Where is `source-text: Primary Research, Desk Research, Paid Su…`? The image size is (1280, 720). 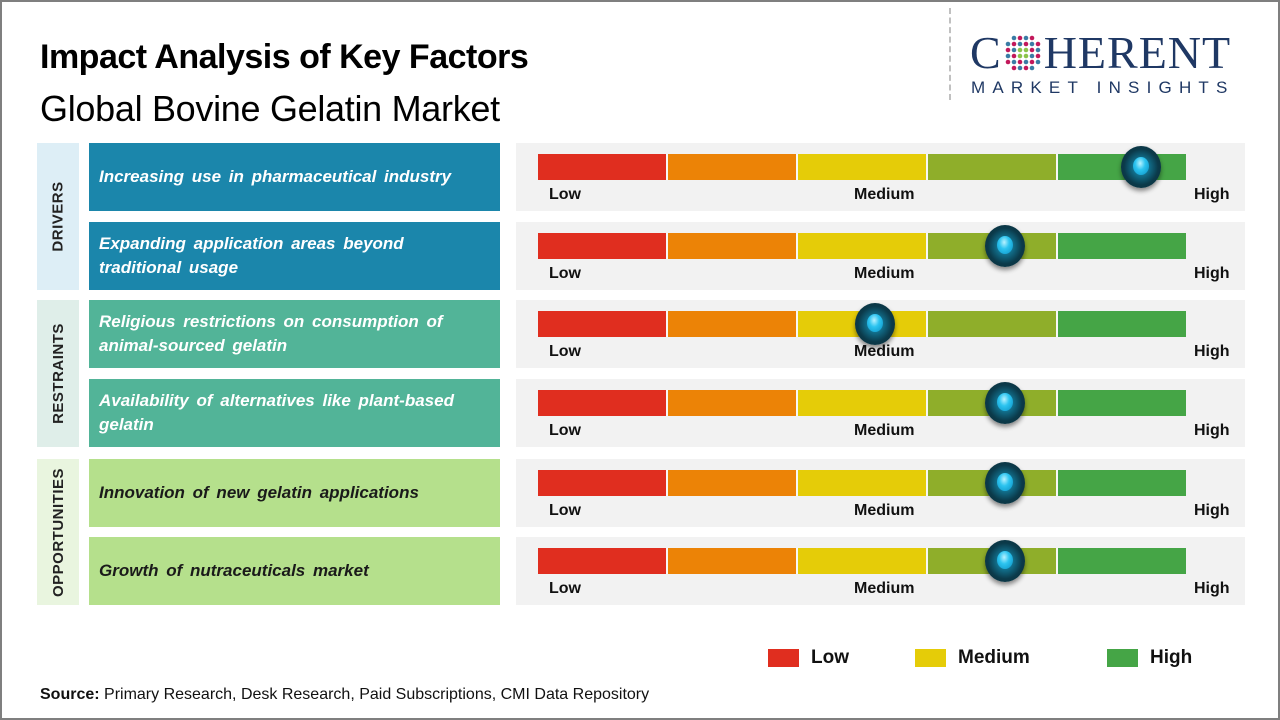 source-text: Primary Research, Desk Research, Paid Su… is located at coordinates (374, 694).